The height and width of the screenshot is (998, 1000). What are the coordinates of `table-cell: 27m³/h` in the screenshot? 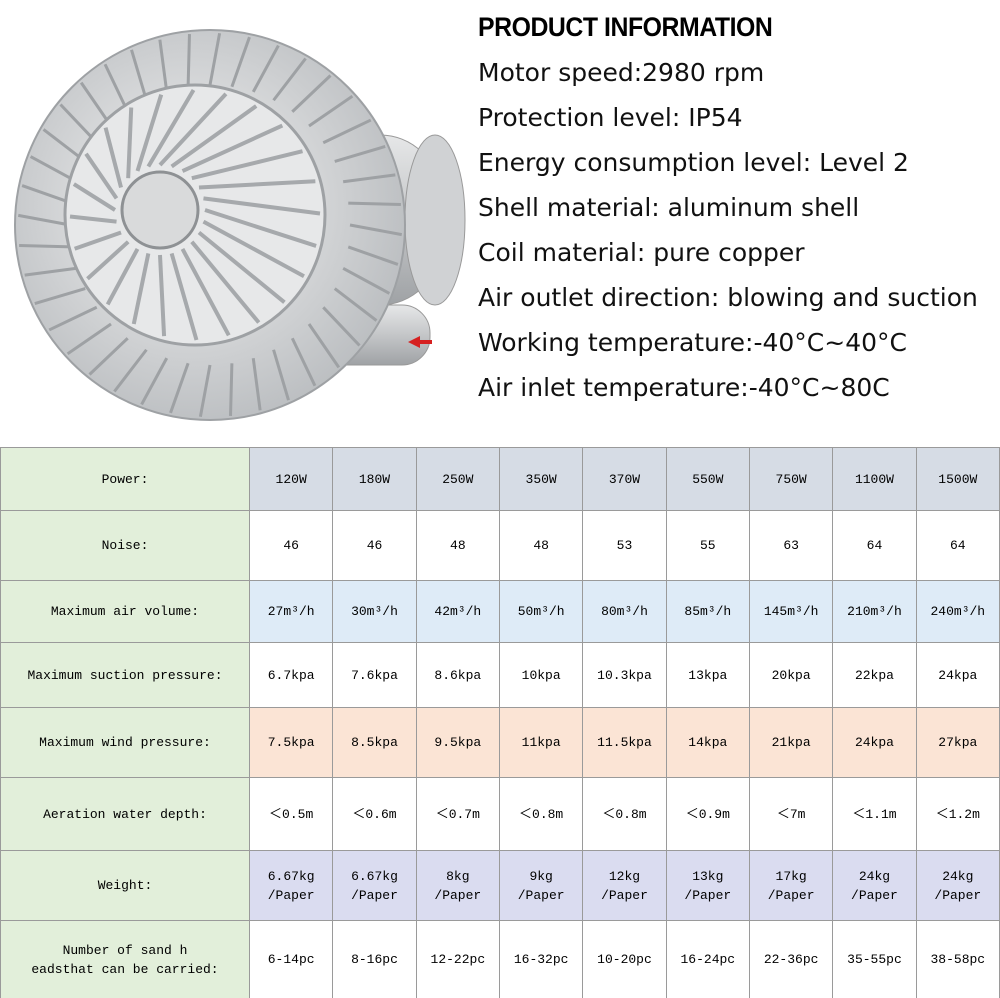 It's located at (291, 611).